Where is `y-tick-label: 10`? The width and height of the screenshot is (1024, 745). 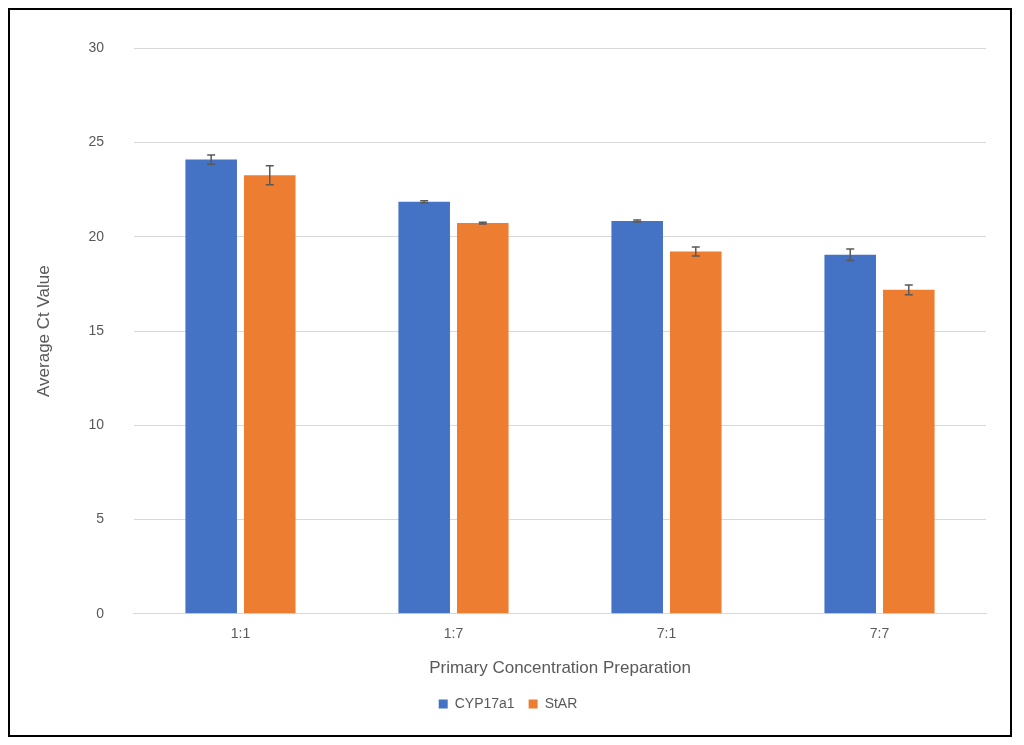
y-tick-label: 10 is located at coordinates (96, 424).